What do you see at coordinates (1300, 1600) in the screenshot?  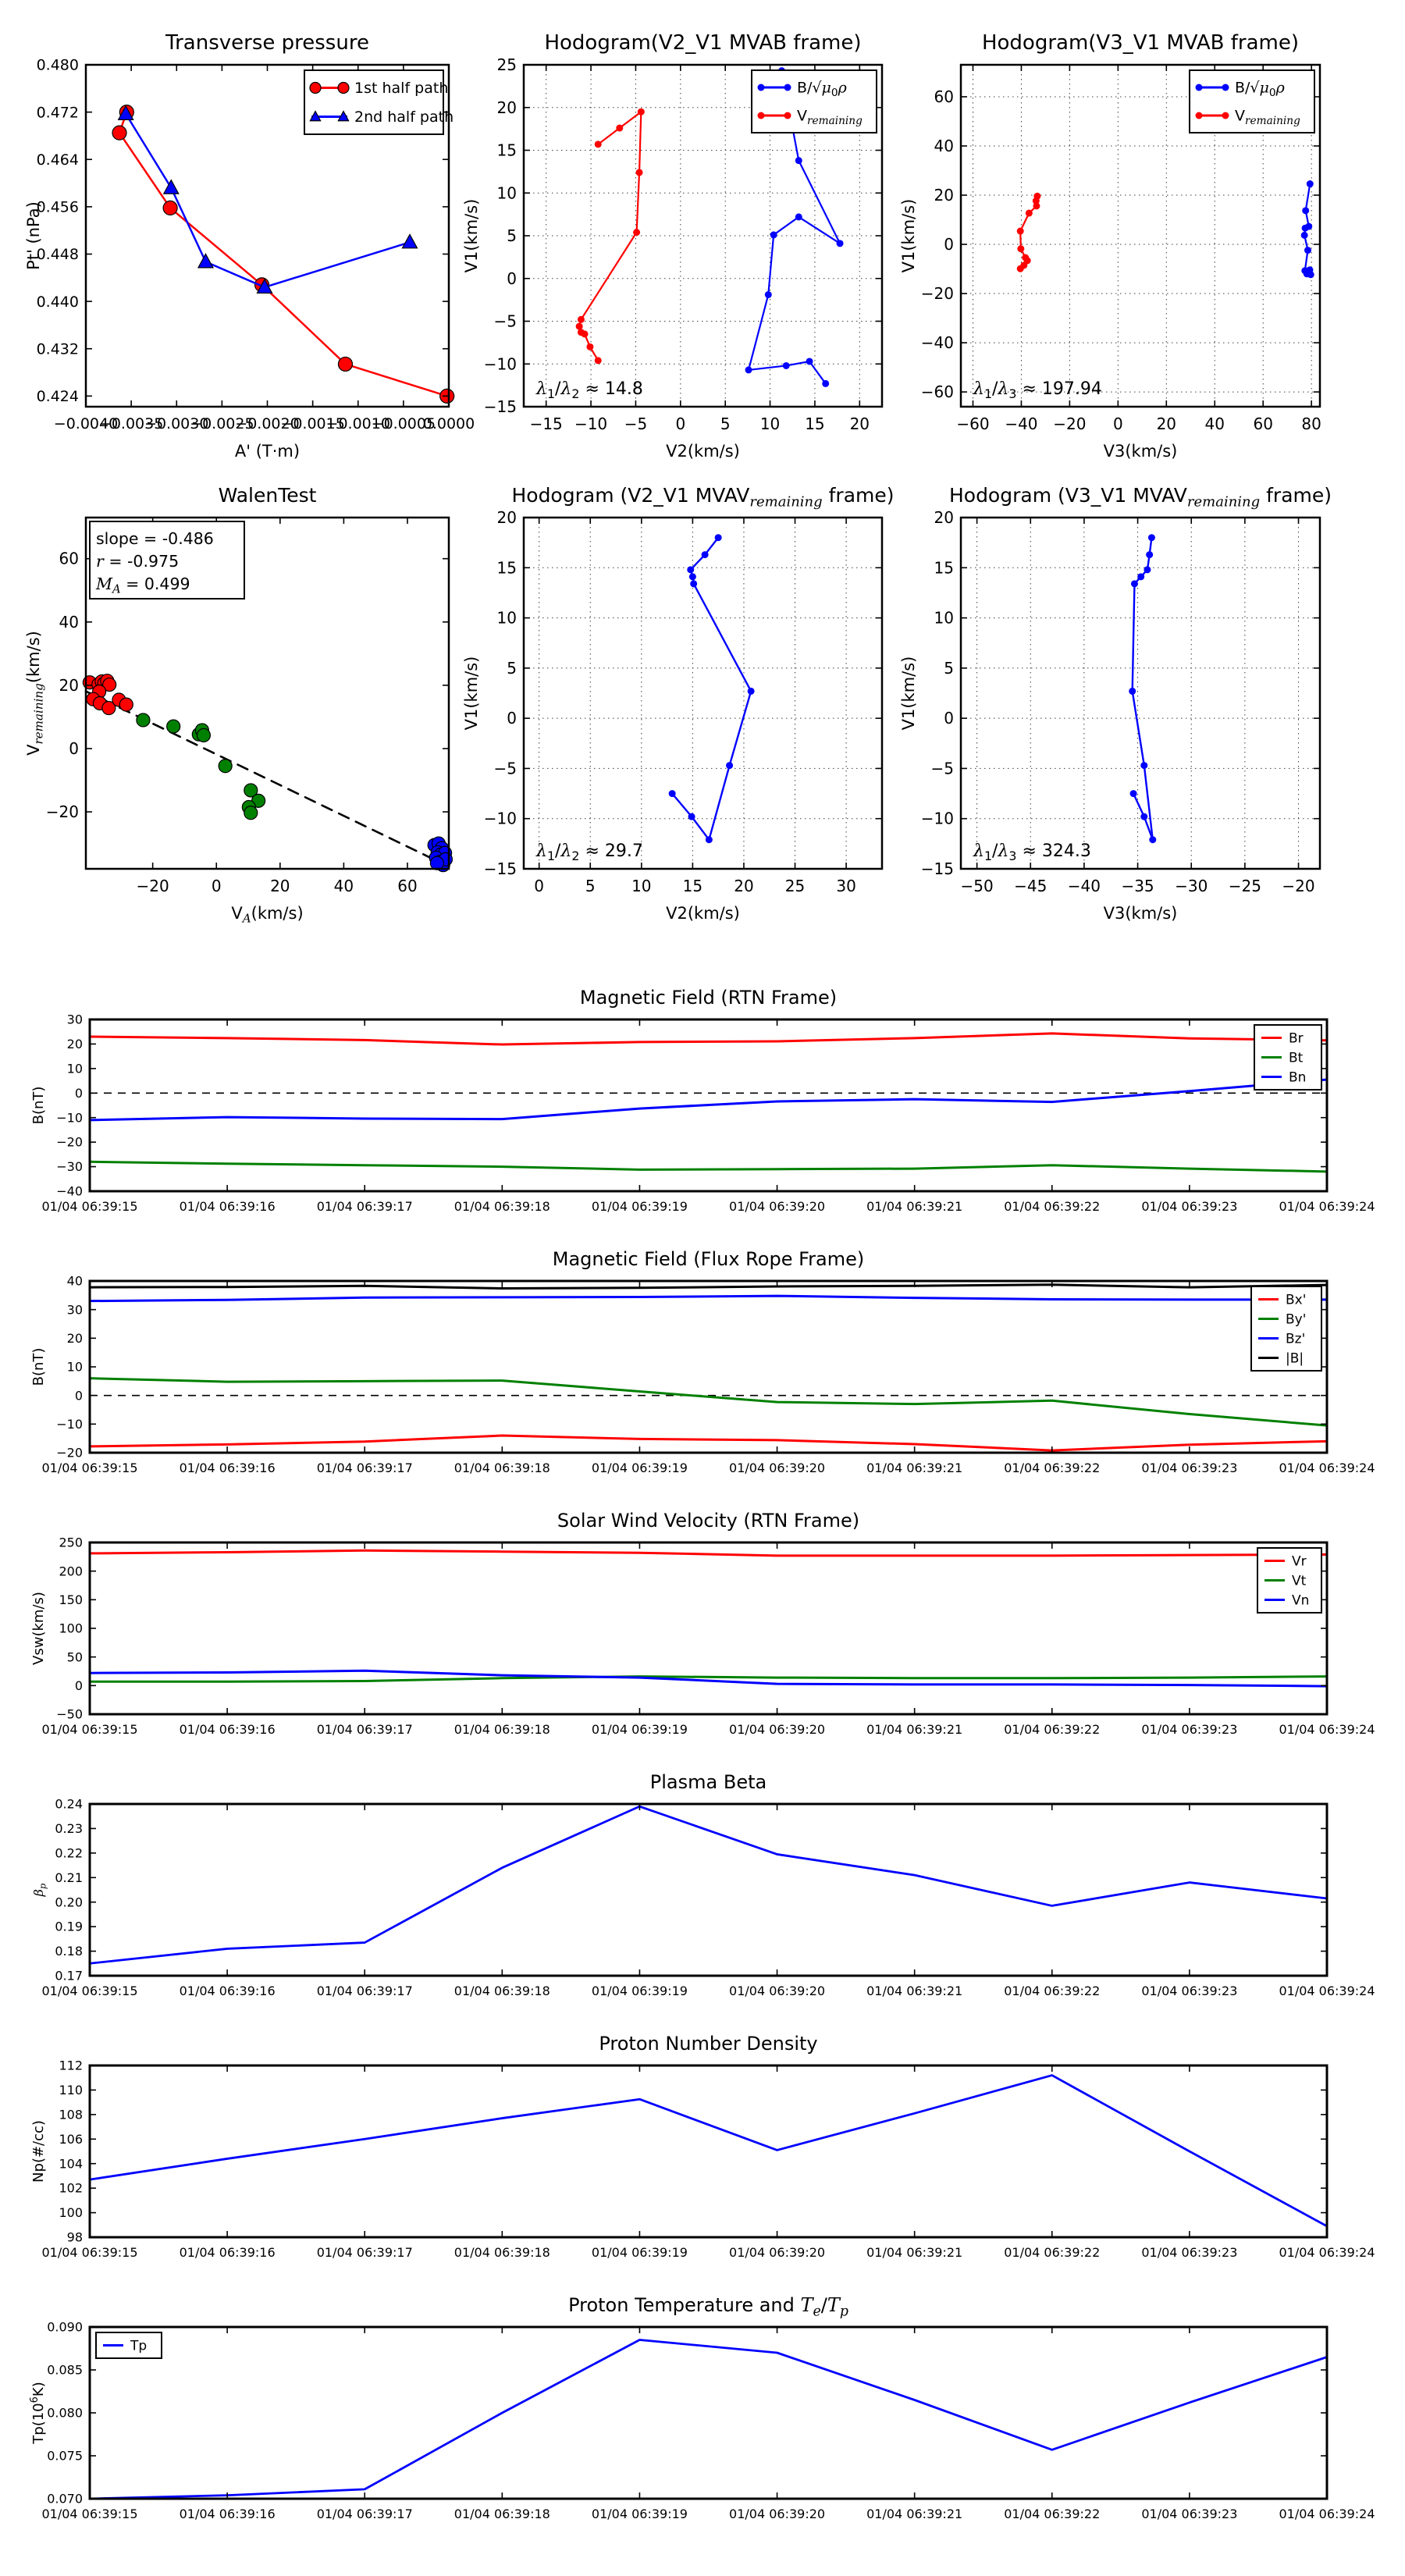 I see `solar-wind-velocity-rtn-legend-label-vn: Vn` at bounding box center [1300, 1600].